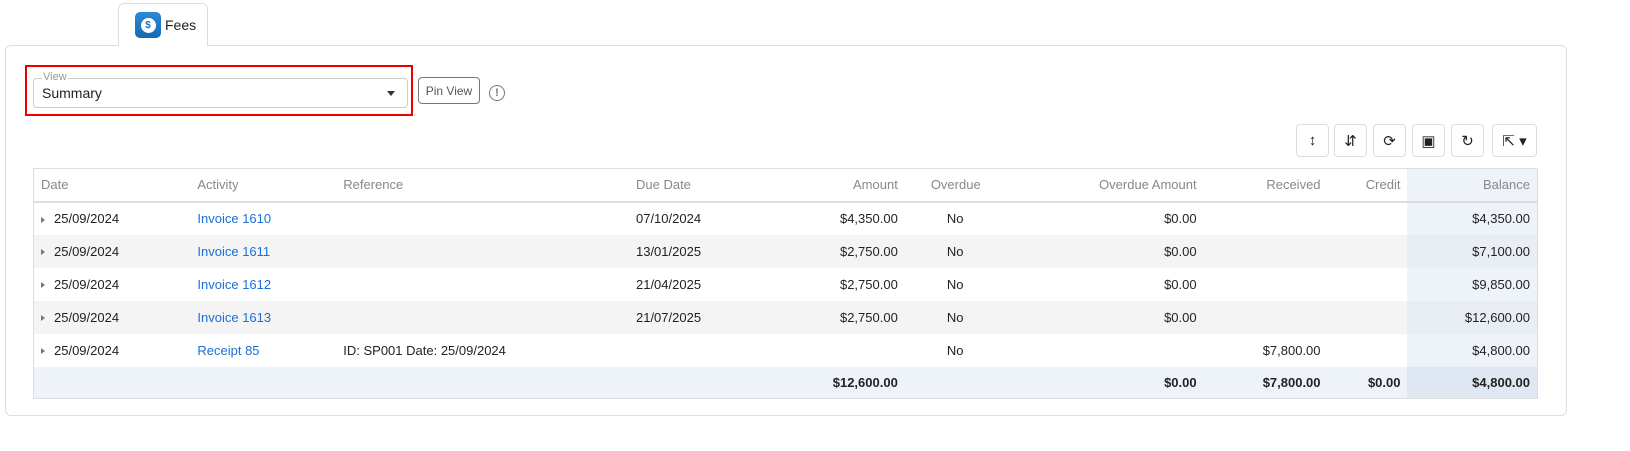  Describe the element at coordinates (234, 218) in the screenshot. I see `activity-link: Invoice 1610` at that location.